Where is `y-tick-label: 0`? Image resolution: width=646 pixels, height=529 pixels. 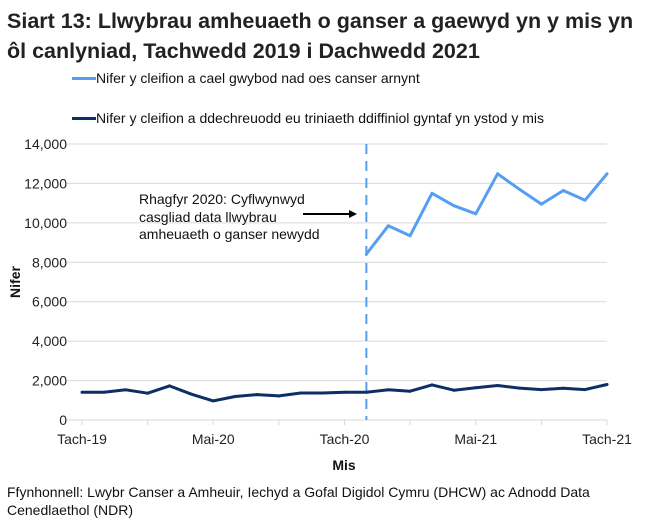
y-tick-label: 0 is located at coordinates (63, 420).